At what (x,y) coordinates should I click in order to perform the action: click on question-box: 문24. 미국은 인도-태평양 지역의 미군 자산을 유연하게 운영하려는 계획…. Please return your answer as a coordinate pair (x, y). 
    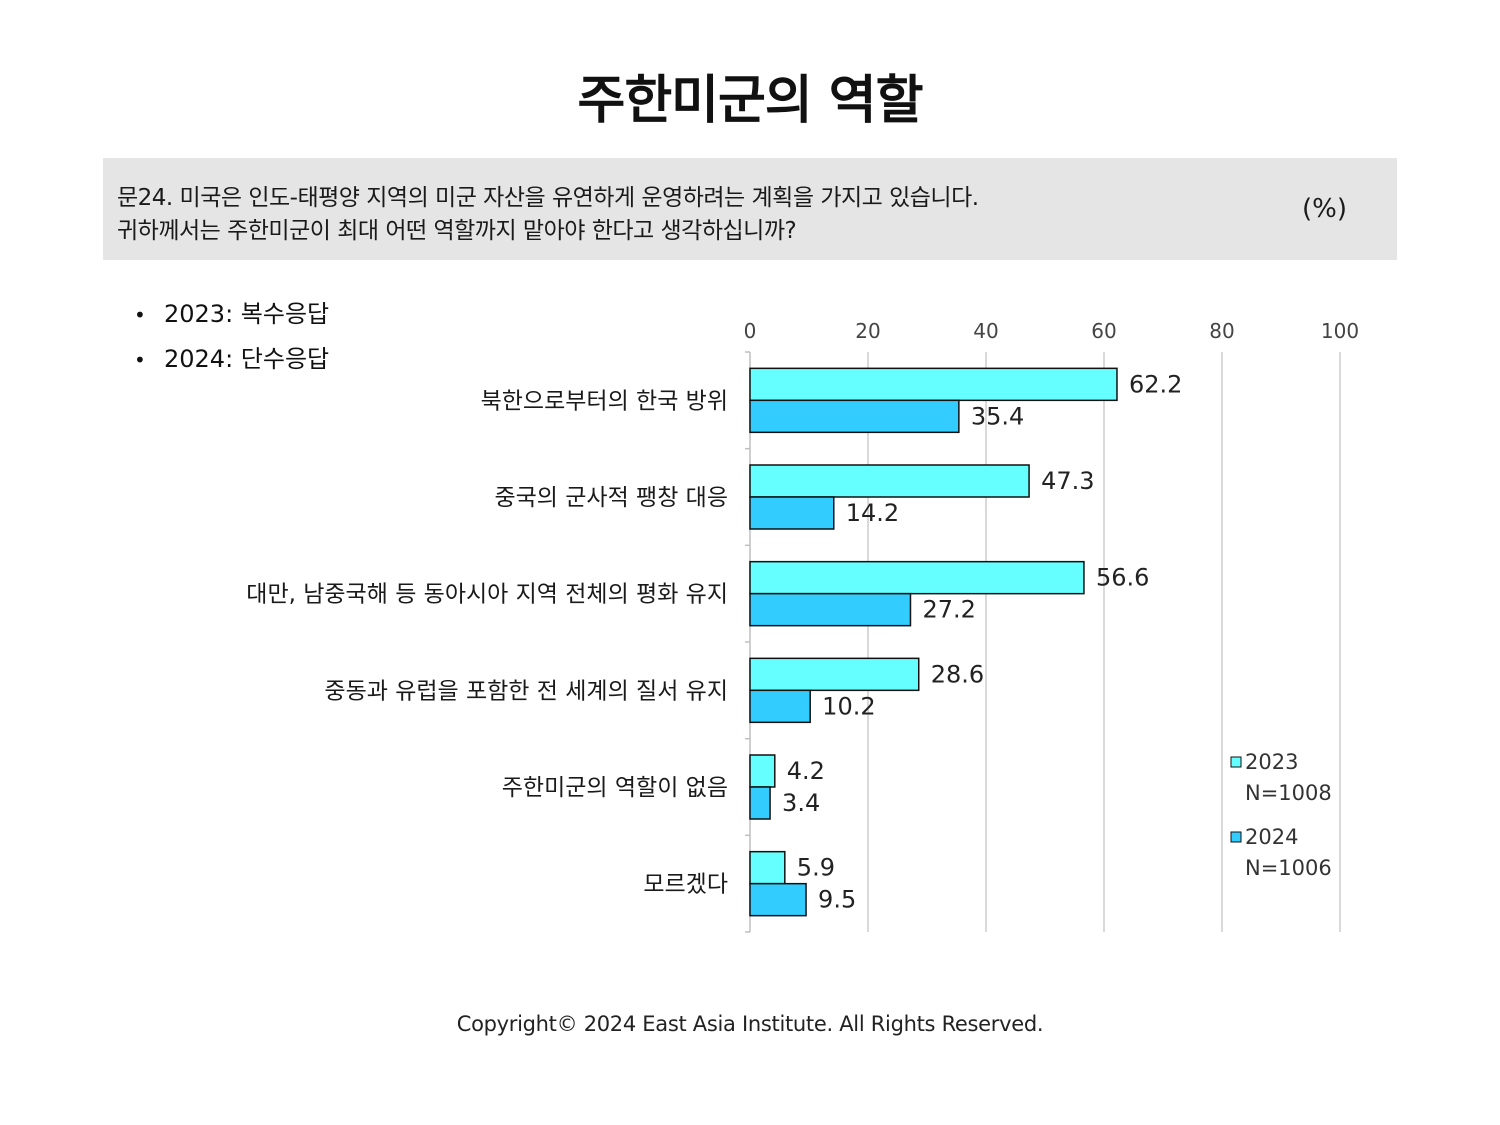
    Looking at the image, I should click on (750, 209).